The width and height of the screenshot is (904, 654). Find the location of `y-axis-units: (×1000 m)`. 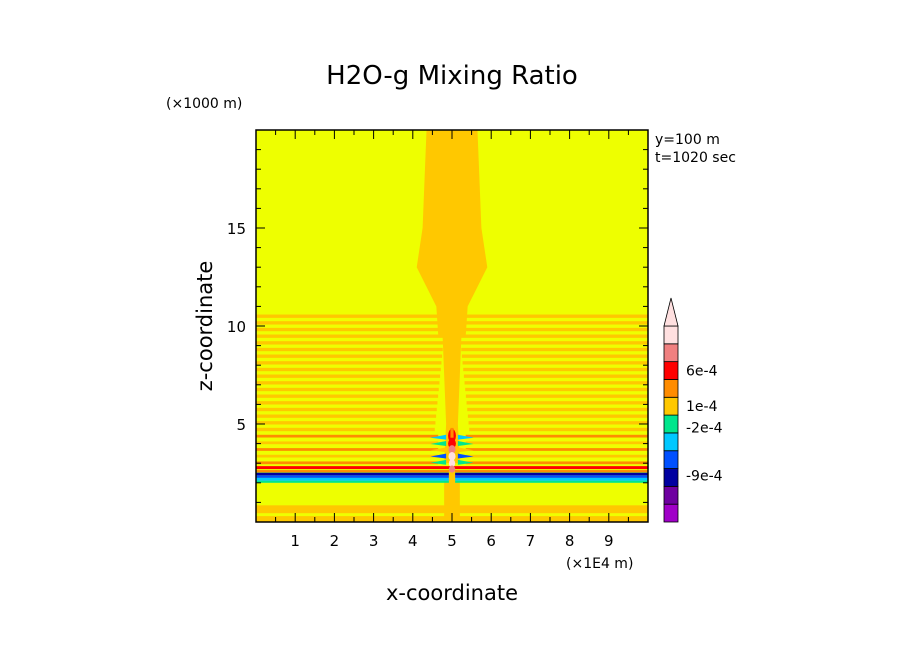

y-axis-units: (×1000 m) is located at coordinates (204, 104).